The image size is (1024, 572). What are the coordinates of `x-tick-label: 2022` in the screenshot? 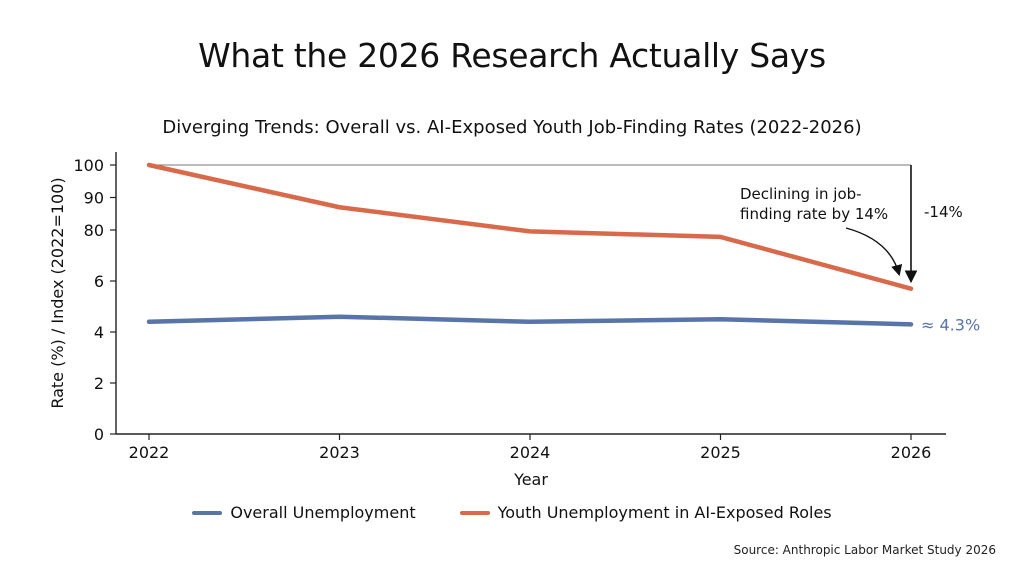 It's located at (149, 452).